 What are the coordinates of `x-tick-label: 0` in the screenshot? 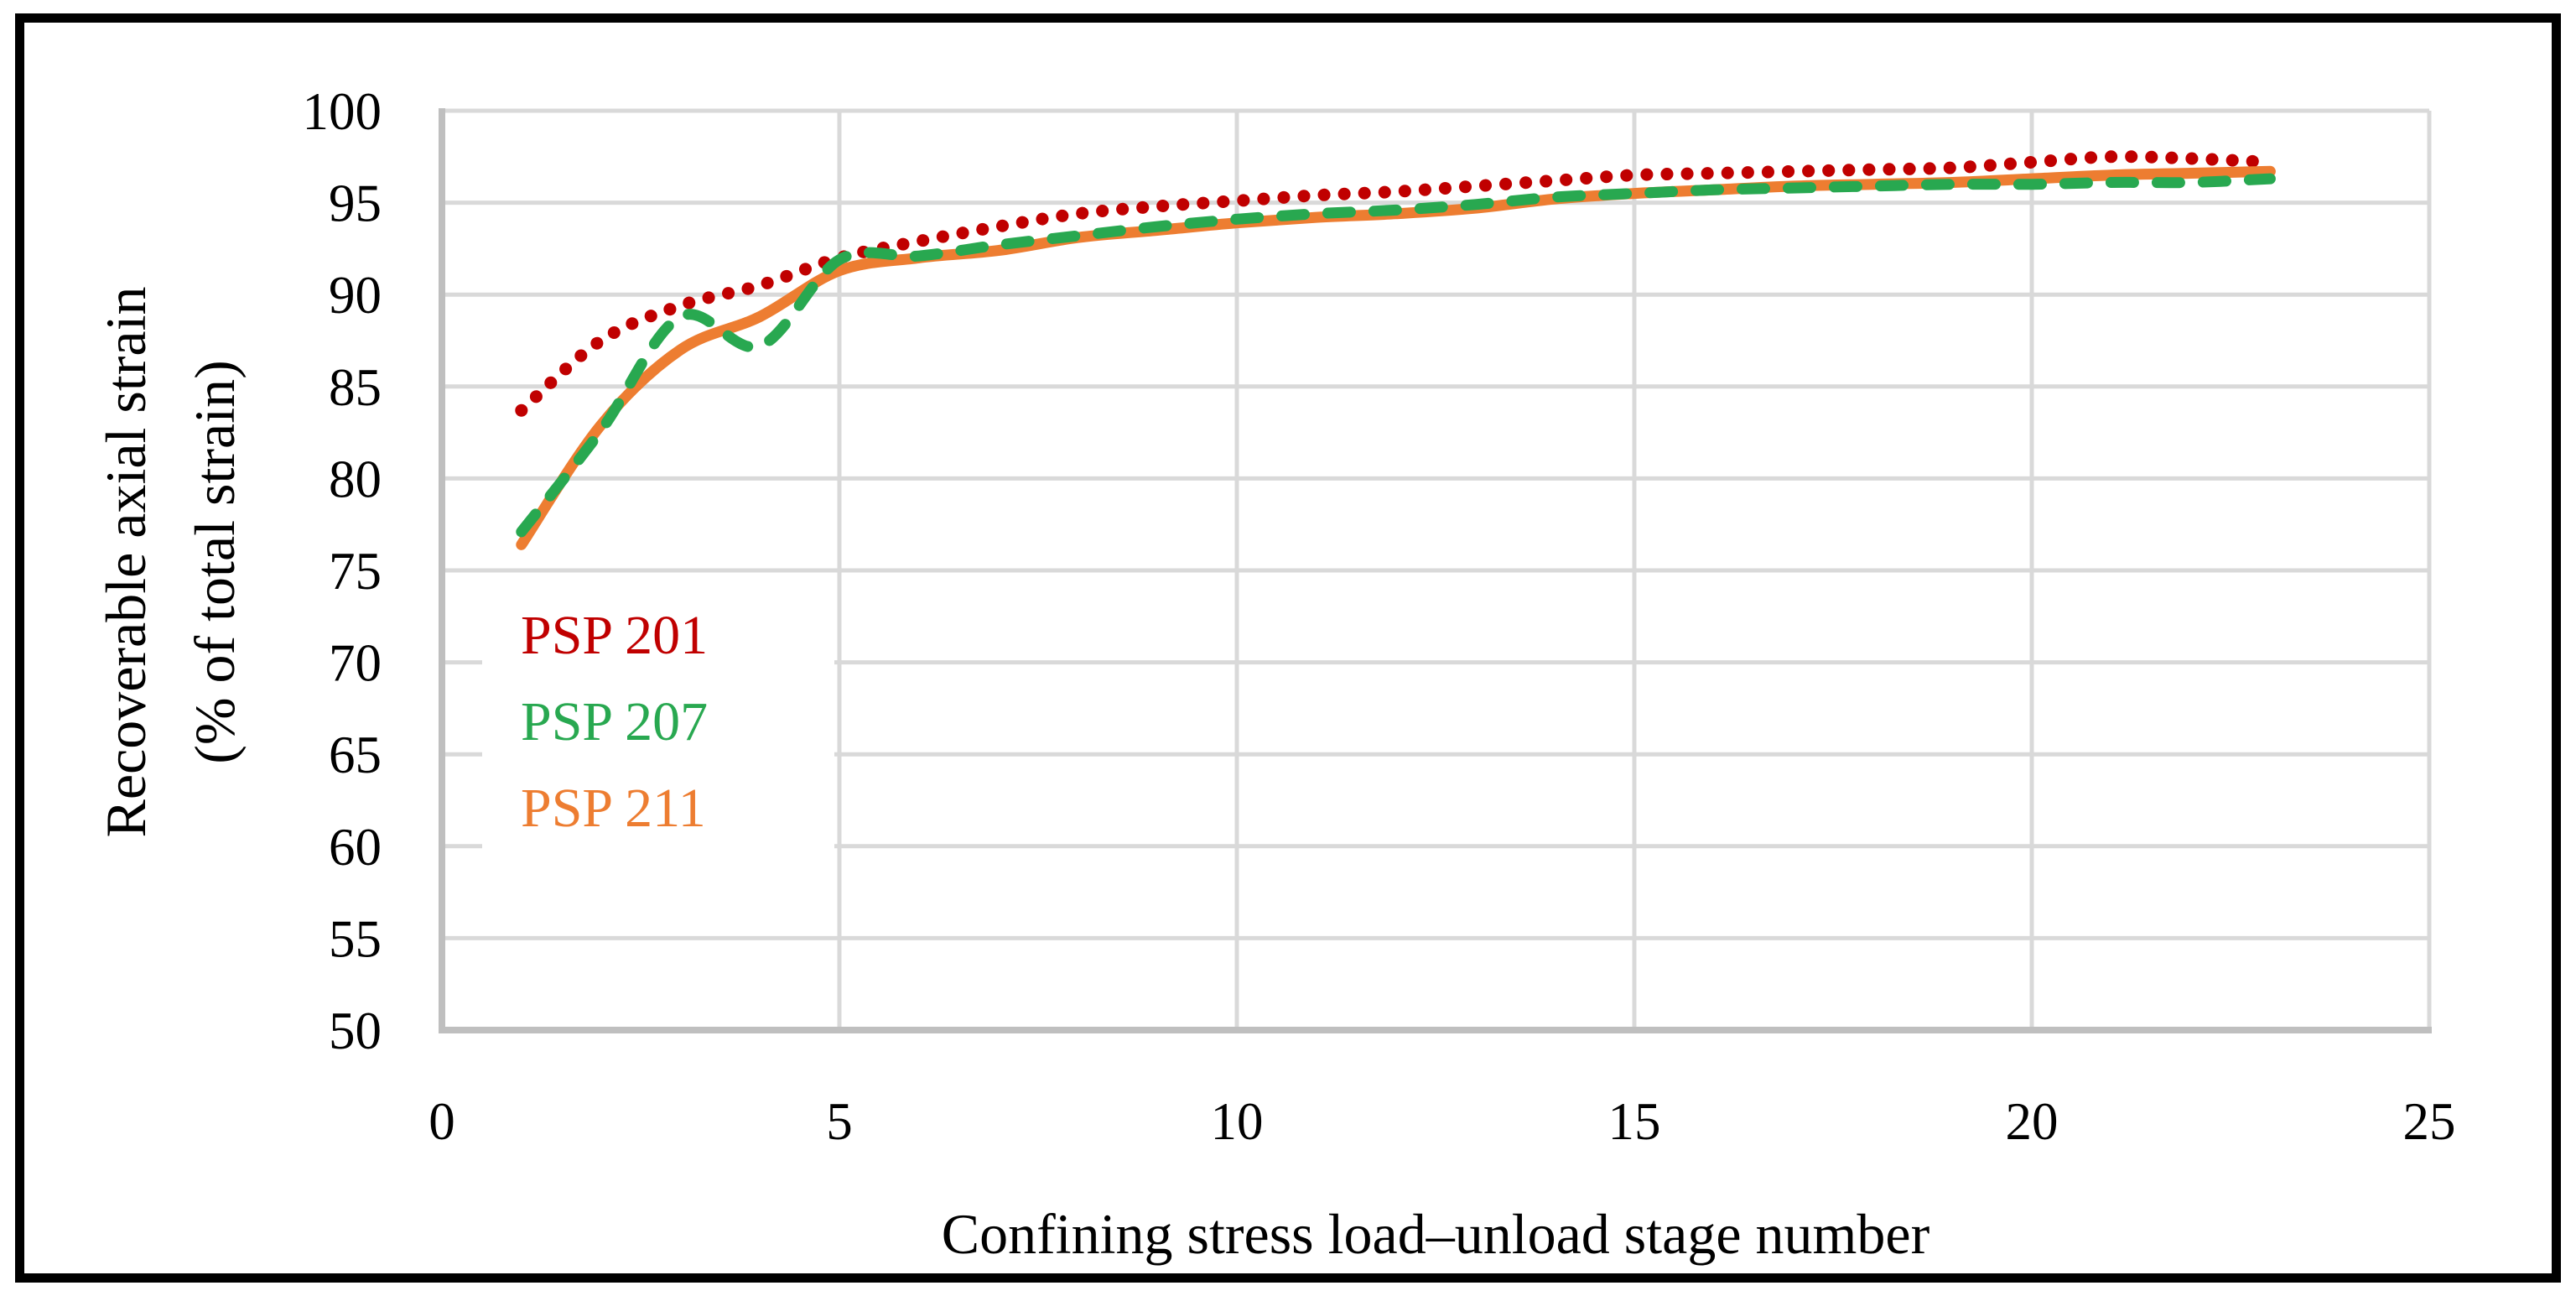 It's located at (441, 1121).